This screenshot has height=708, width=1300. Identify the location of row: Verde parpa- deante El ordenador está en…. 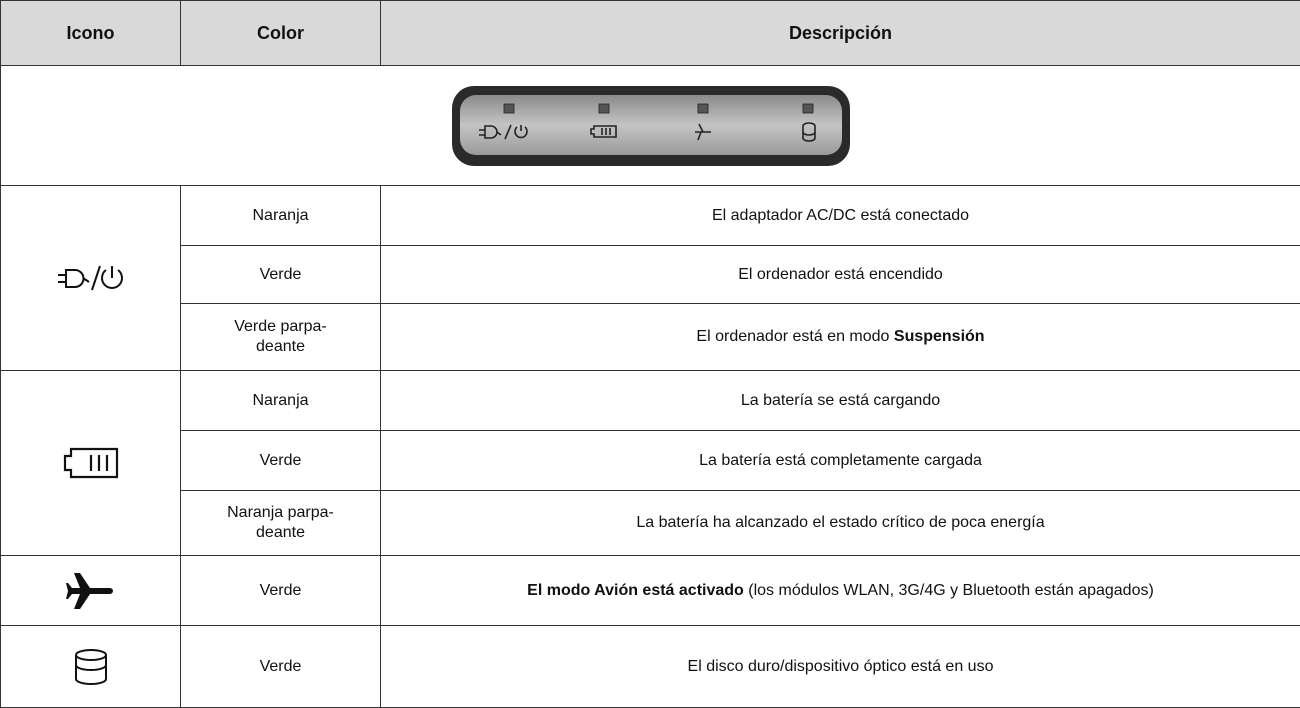
(650, 337).